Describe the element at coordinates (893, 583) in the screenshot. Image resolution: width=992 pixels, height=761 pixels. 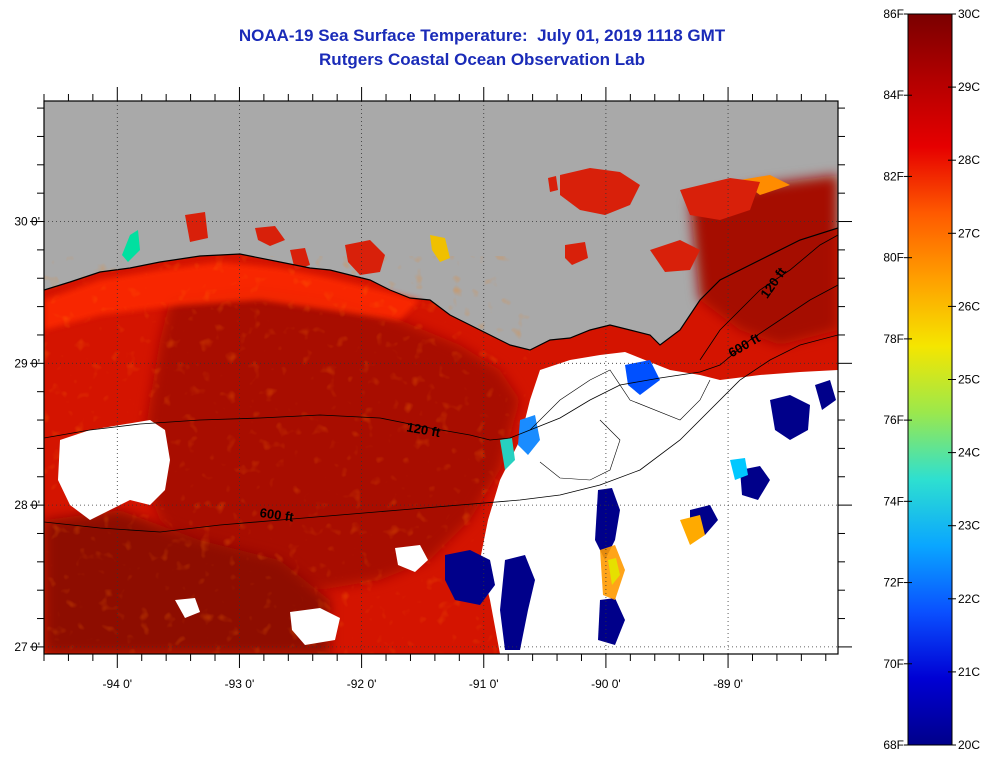
I see `colorbar-f-label: 72F` at that location.